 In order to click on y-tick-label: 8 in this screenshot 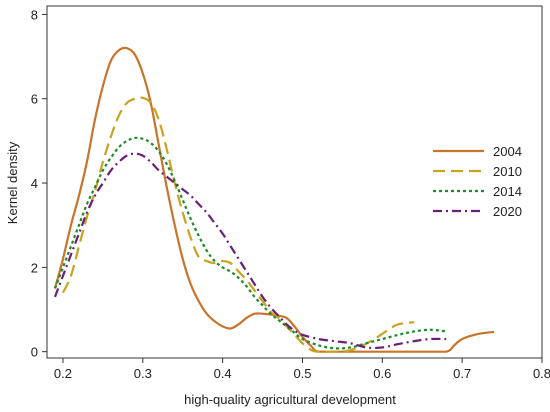, I will do `click(34, 14)`.